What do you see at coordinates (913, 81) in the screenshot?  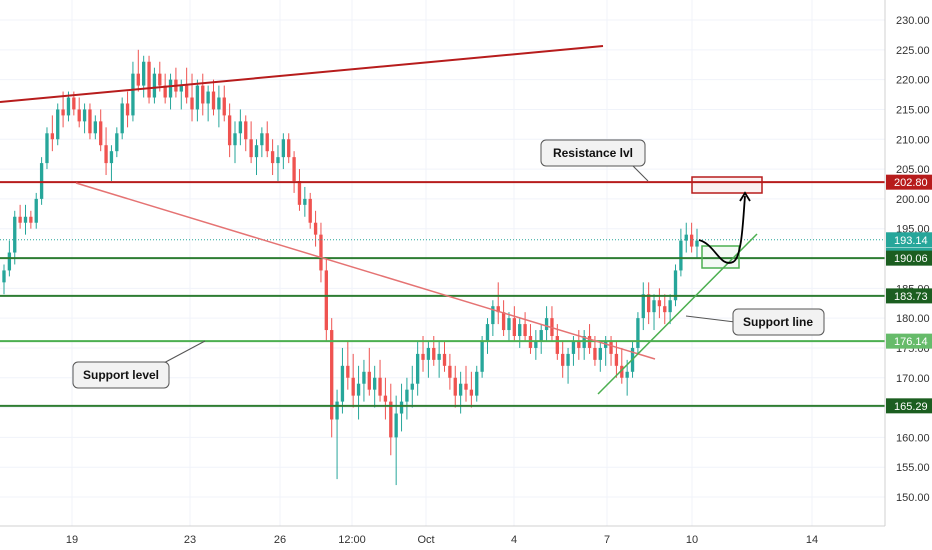 I see `y-tick-label: 220.00` at bounding box center [913, 81].